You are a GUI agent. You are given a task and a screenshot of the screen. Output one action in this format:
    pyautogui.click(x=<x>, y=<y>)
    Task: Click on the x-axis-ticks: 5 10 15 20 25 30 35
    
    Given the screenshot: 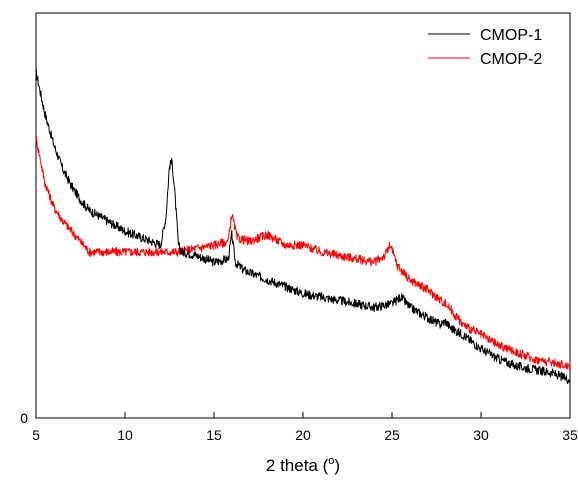 What is the action you would take?
    pyautogui.click(x=305, y=427)
    